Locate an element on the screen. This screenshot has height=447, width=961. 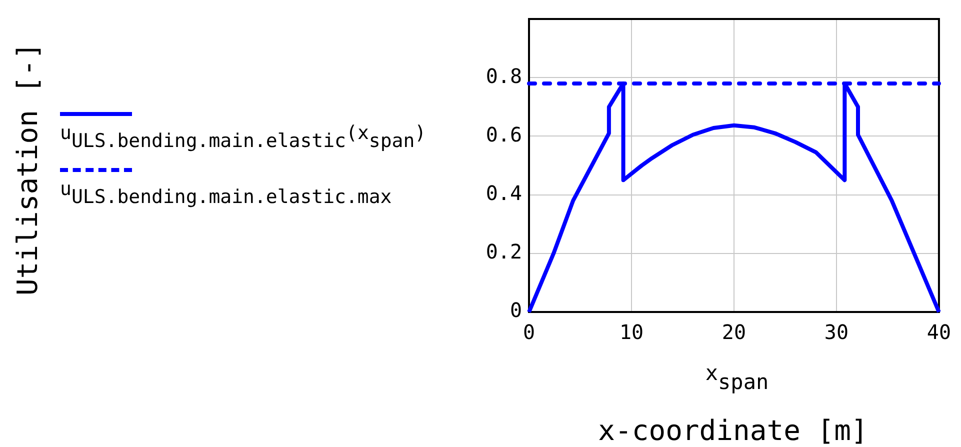
y-tick-label: 0.2 is located at coordinates (504, 252).